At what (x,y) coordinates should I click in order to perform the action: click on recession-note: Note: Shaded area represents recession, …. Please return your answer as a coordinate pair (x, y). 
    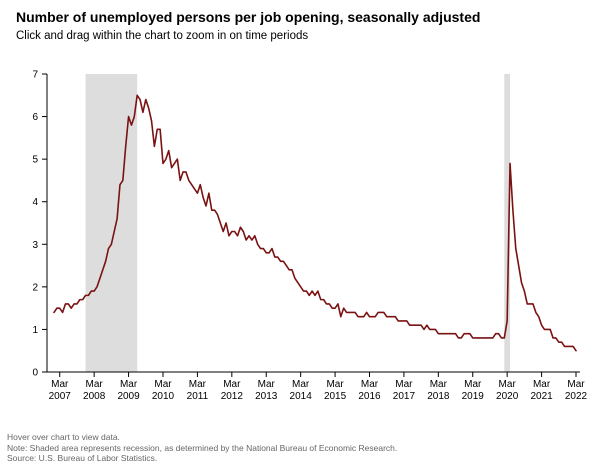
    Looking at the image, I should click on (202, 447).